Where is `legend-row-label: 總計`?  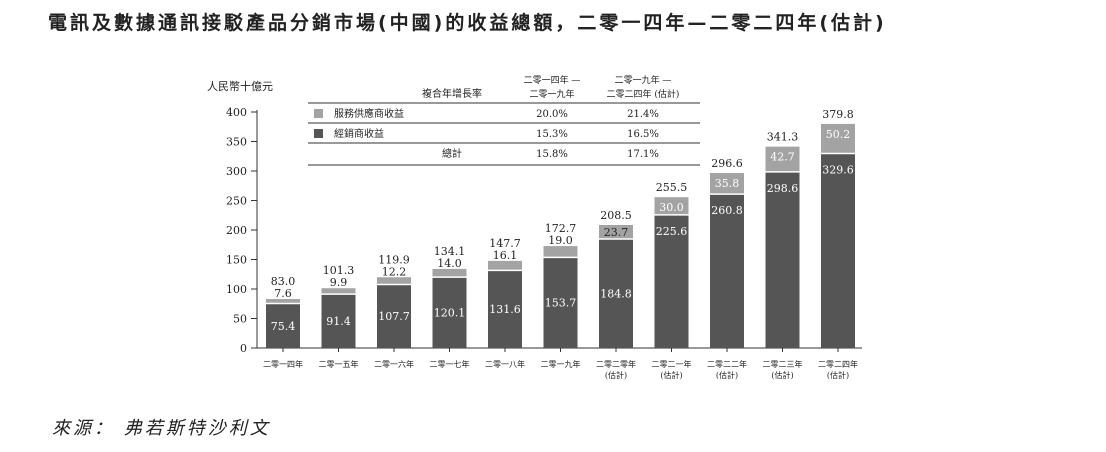
legend-row-label: 總計 is located at coordinates (452, 153).